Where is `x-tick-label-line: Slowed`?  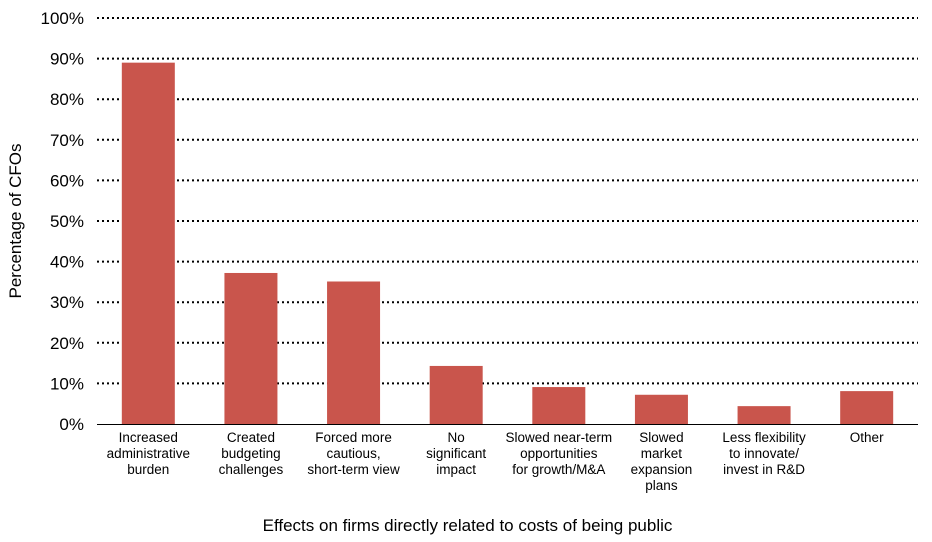 x-tick-label-line: Slowed is located at coordinates (661, 437).